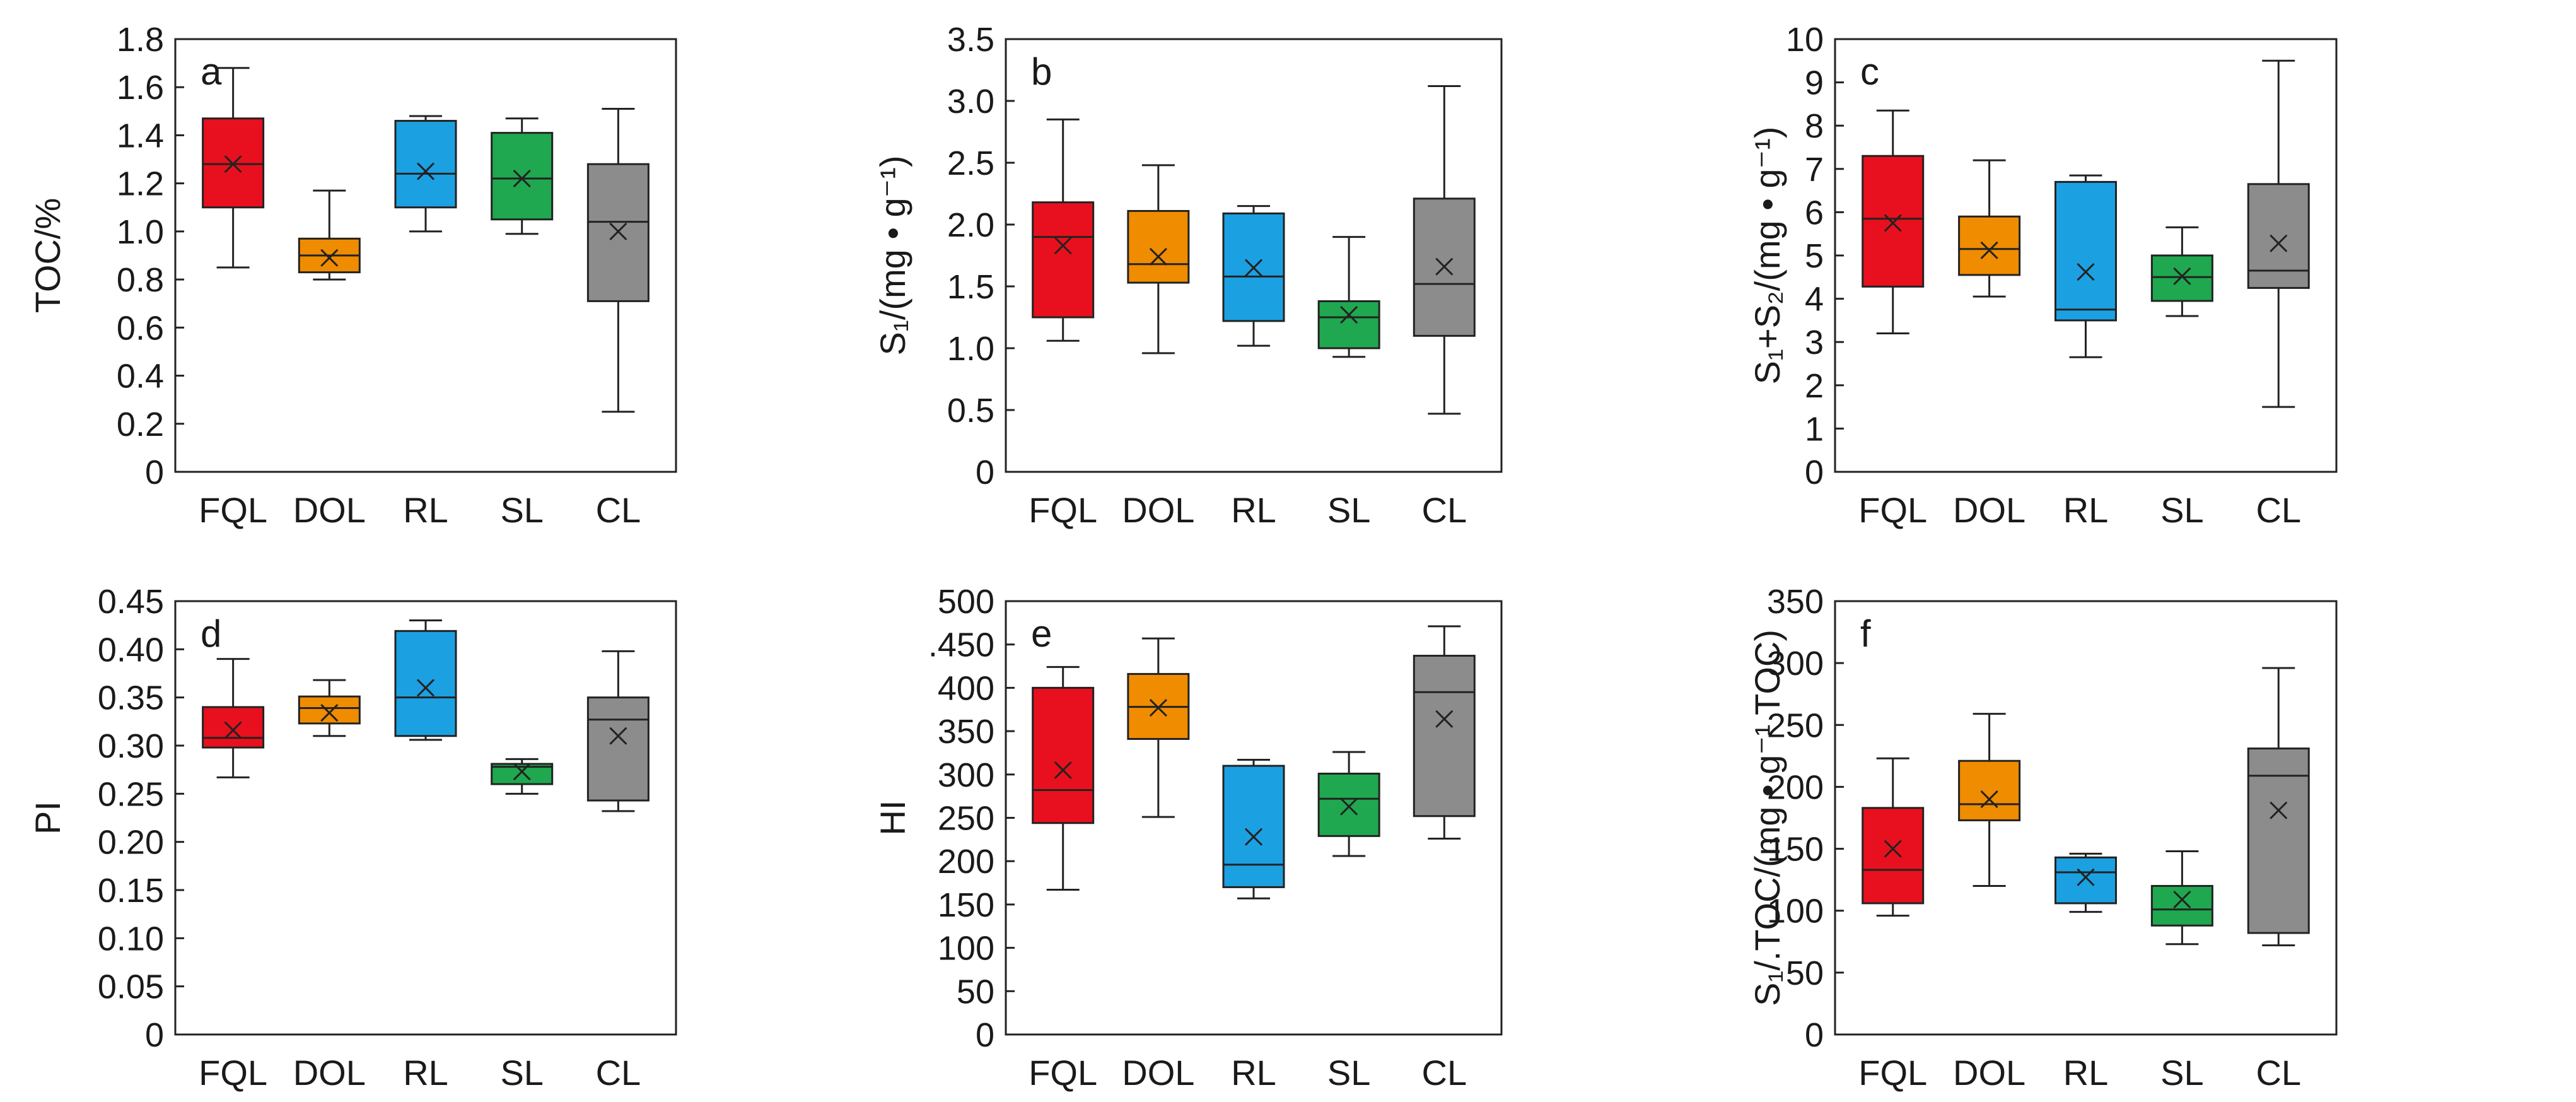 The width and height of the screenshot is (2576, 1102). What do you see at coordinates (971, 349) in the screenshot?
I see `y-tick-label: 1.0` at bounding box center [971, 349].